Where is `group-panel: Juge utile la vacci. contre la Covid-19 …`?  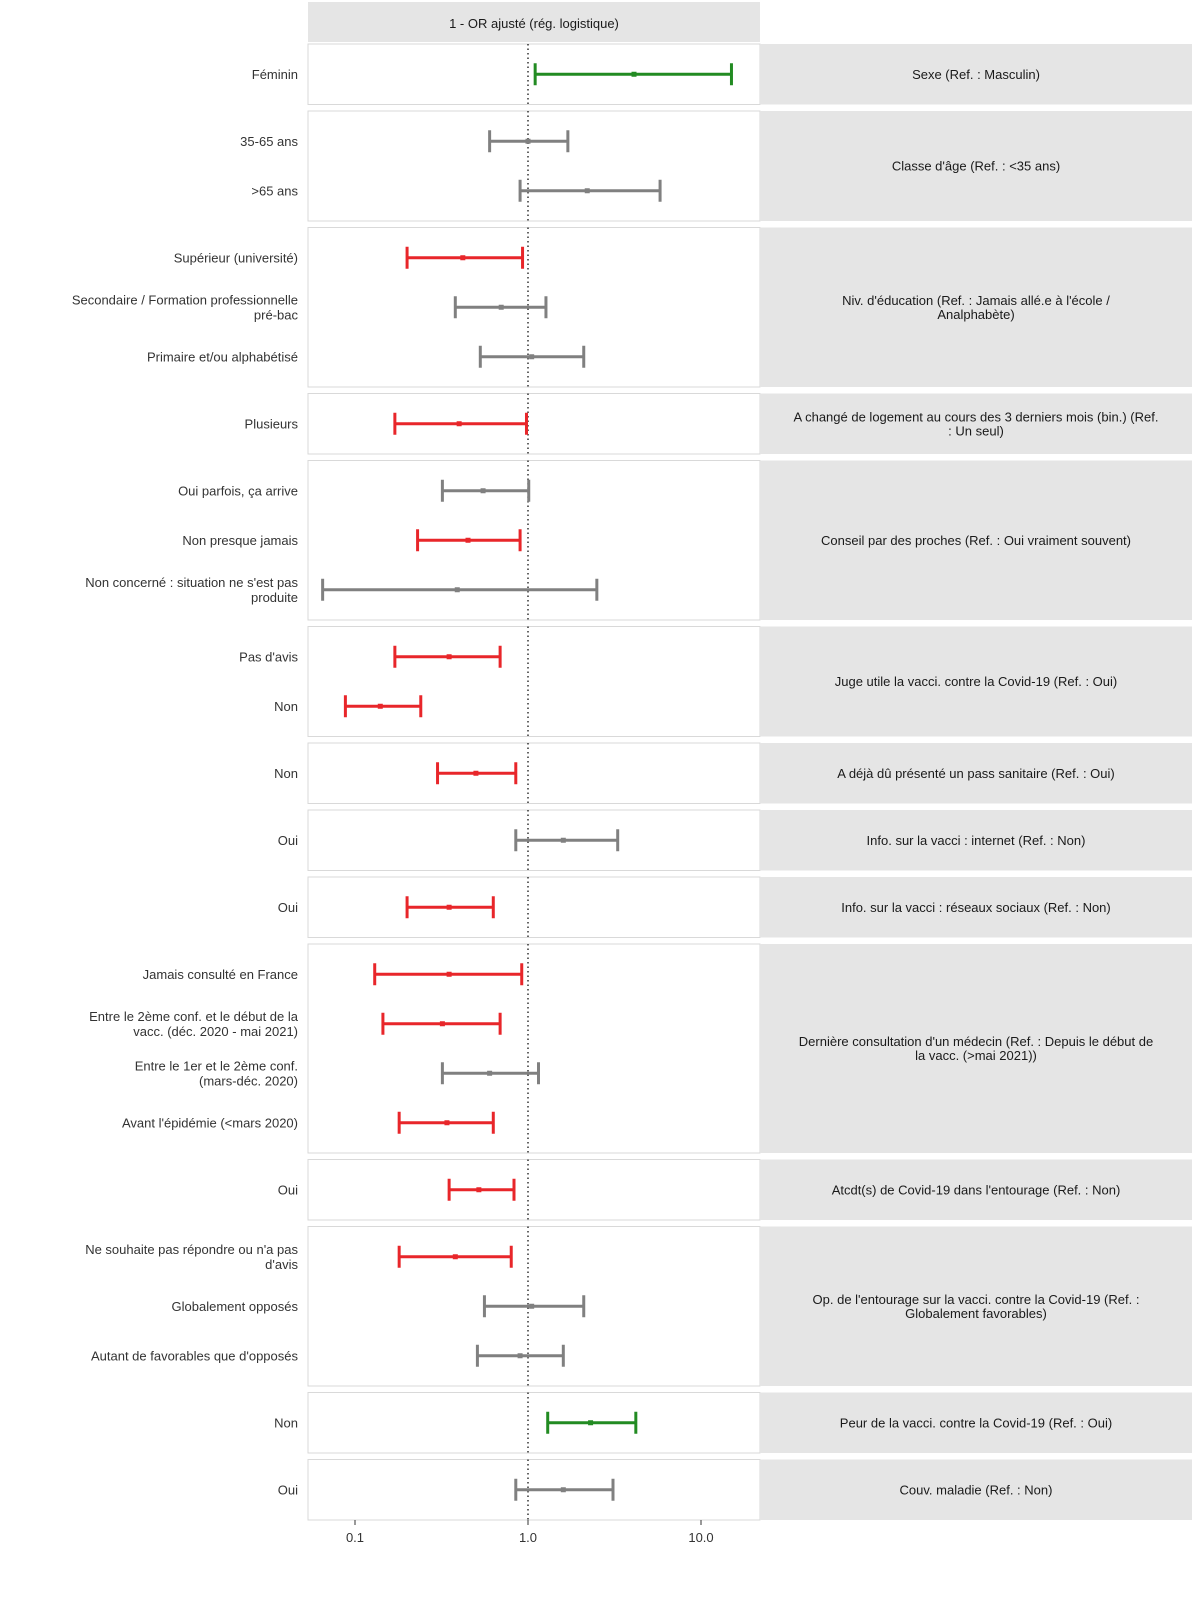
group-panel: Juge utile la vacci. contre la Covid-19 … is located at coordinates (715, 681).